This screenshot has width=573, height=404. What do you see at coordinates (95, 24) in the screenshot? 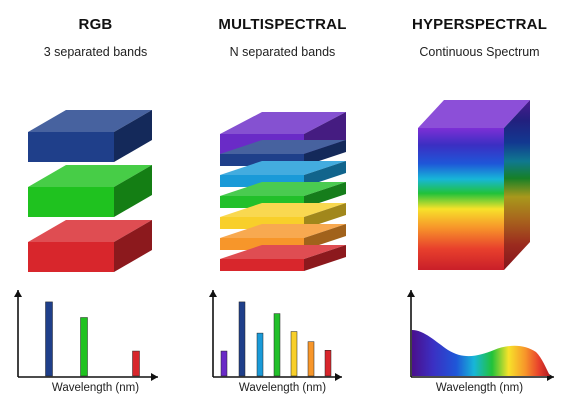
I see `rgb-title: RGB` at bounding box center [95, 24].